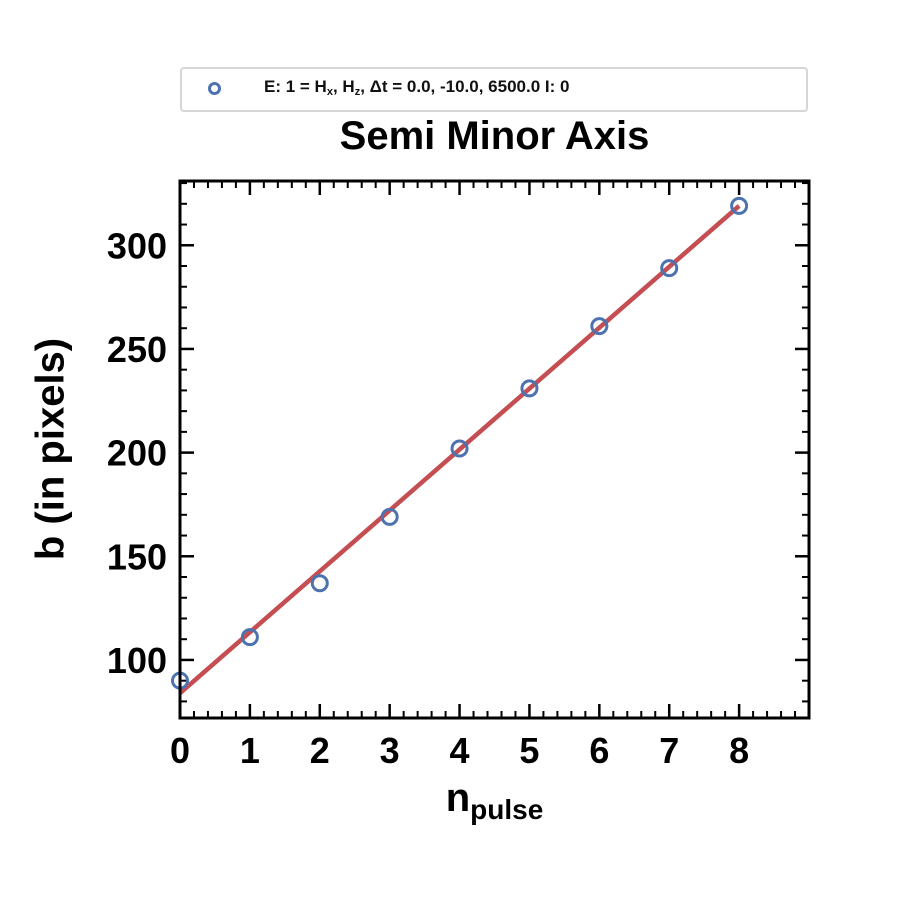 The width and height of the screenshot is (900, 900). Describe the element at coordinates (137, 660) in the screenshot. I see `y-tick-label: 100` at that location.